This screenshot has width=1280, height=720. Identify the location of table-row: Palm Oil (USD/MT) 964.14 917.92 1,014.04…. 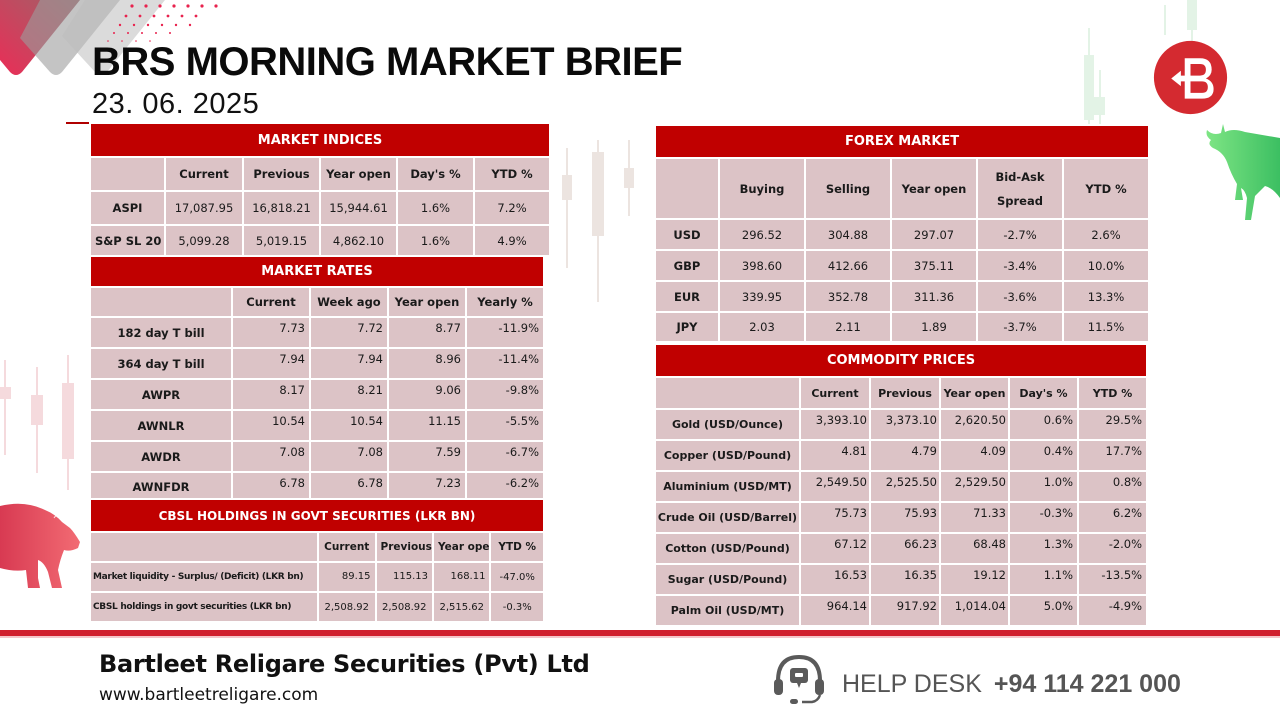
(901, 610).